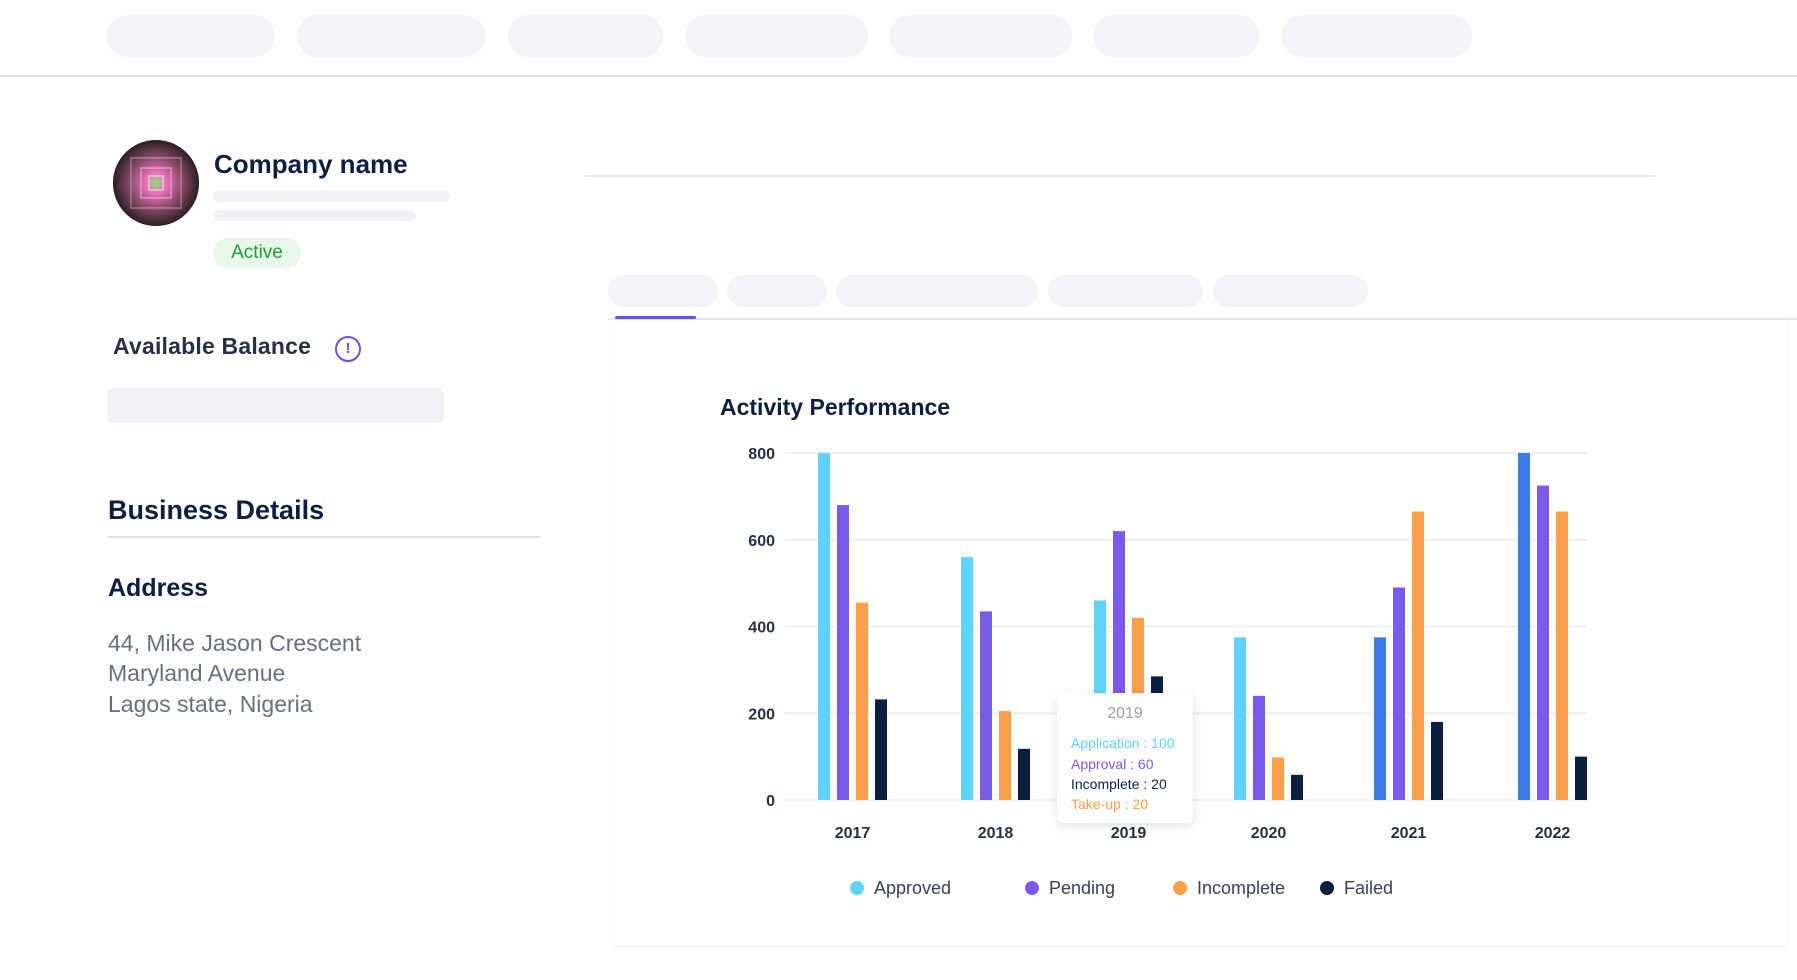 Image resolution: width=1797 pixels, height=980 pixels. Describe the element at coordinates (1202, 319) in the screenshot. I see `tabs-divider` at that location.